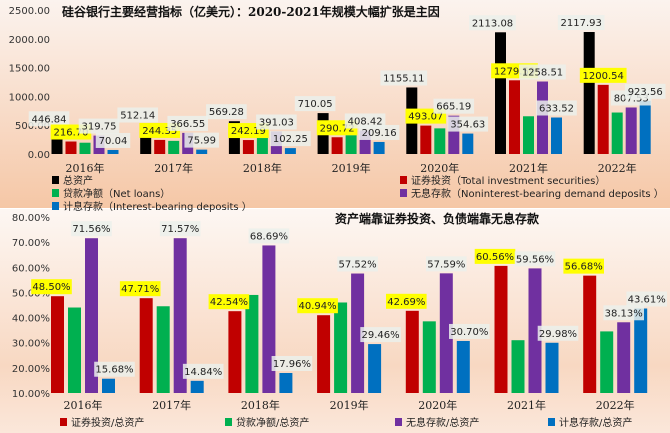 The image size is (670, 433). I want to click on data-label: 42.69%, so click(406, 302).